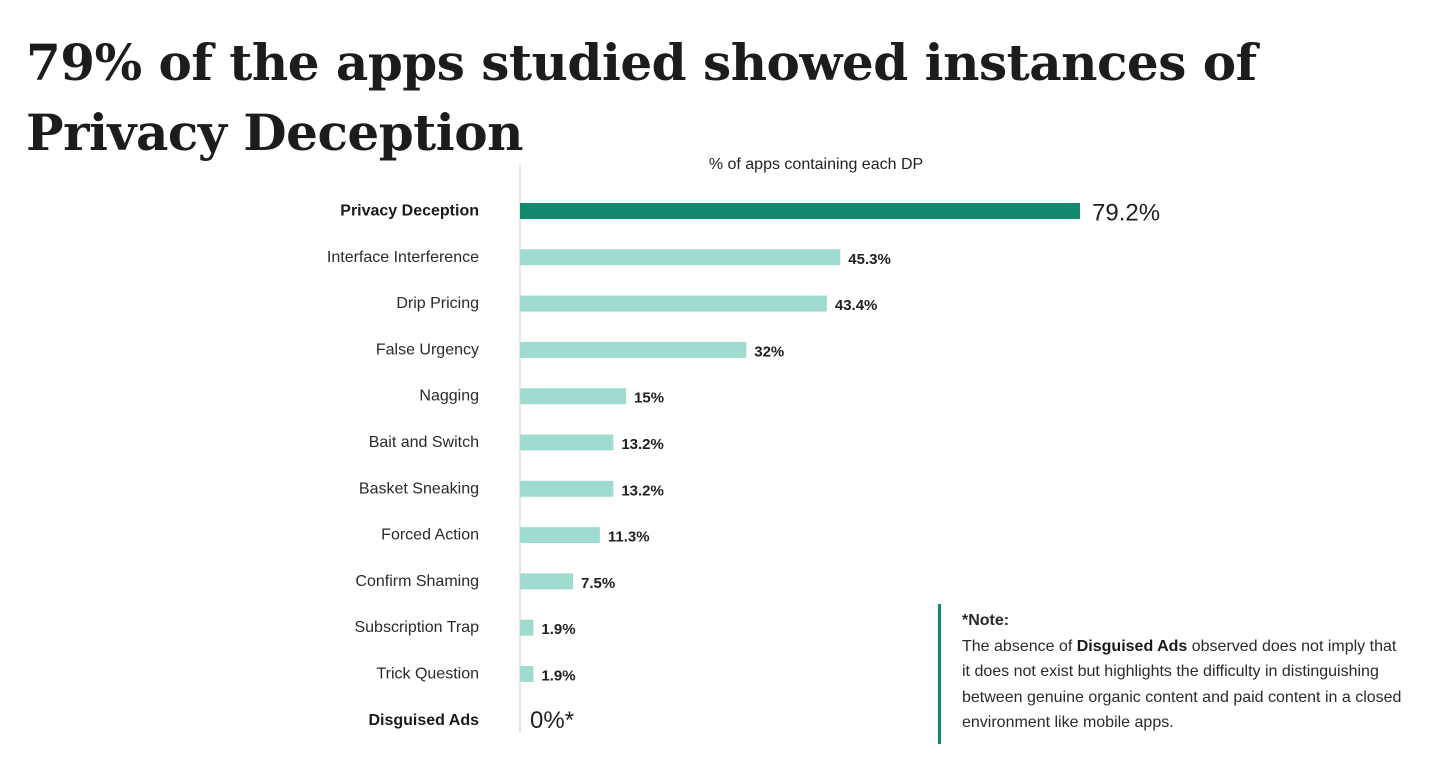  What do you see at coordinates (437, 303) in the screenshot?
I see `category-label: Drip Pricing` at bounding box center [437, 303].